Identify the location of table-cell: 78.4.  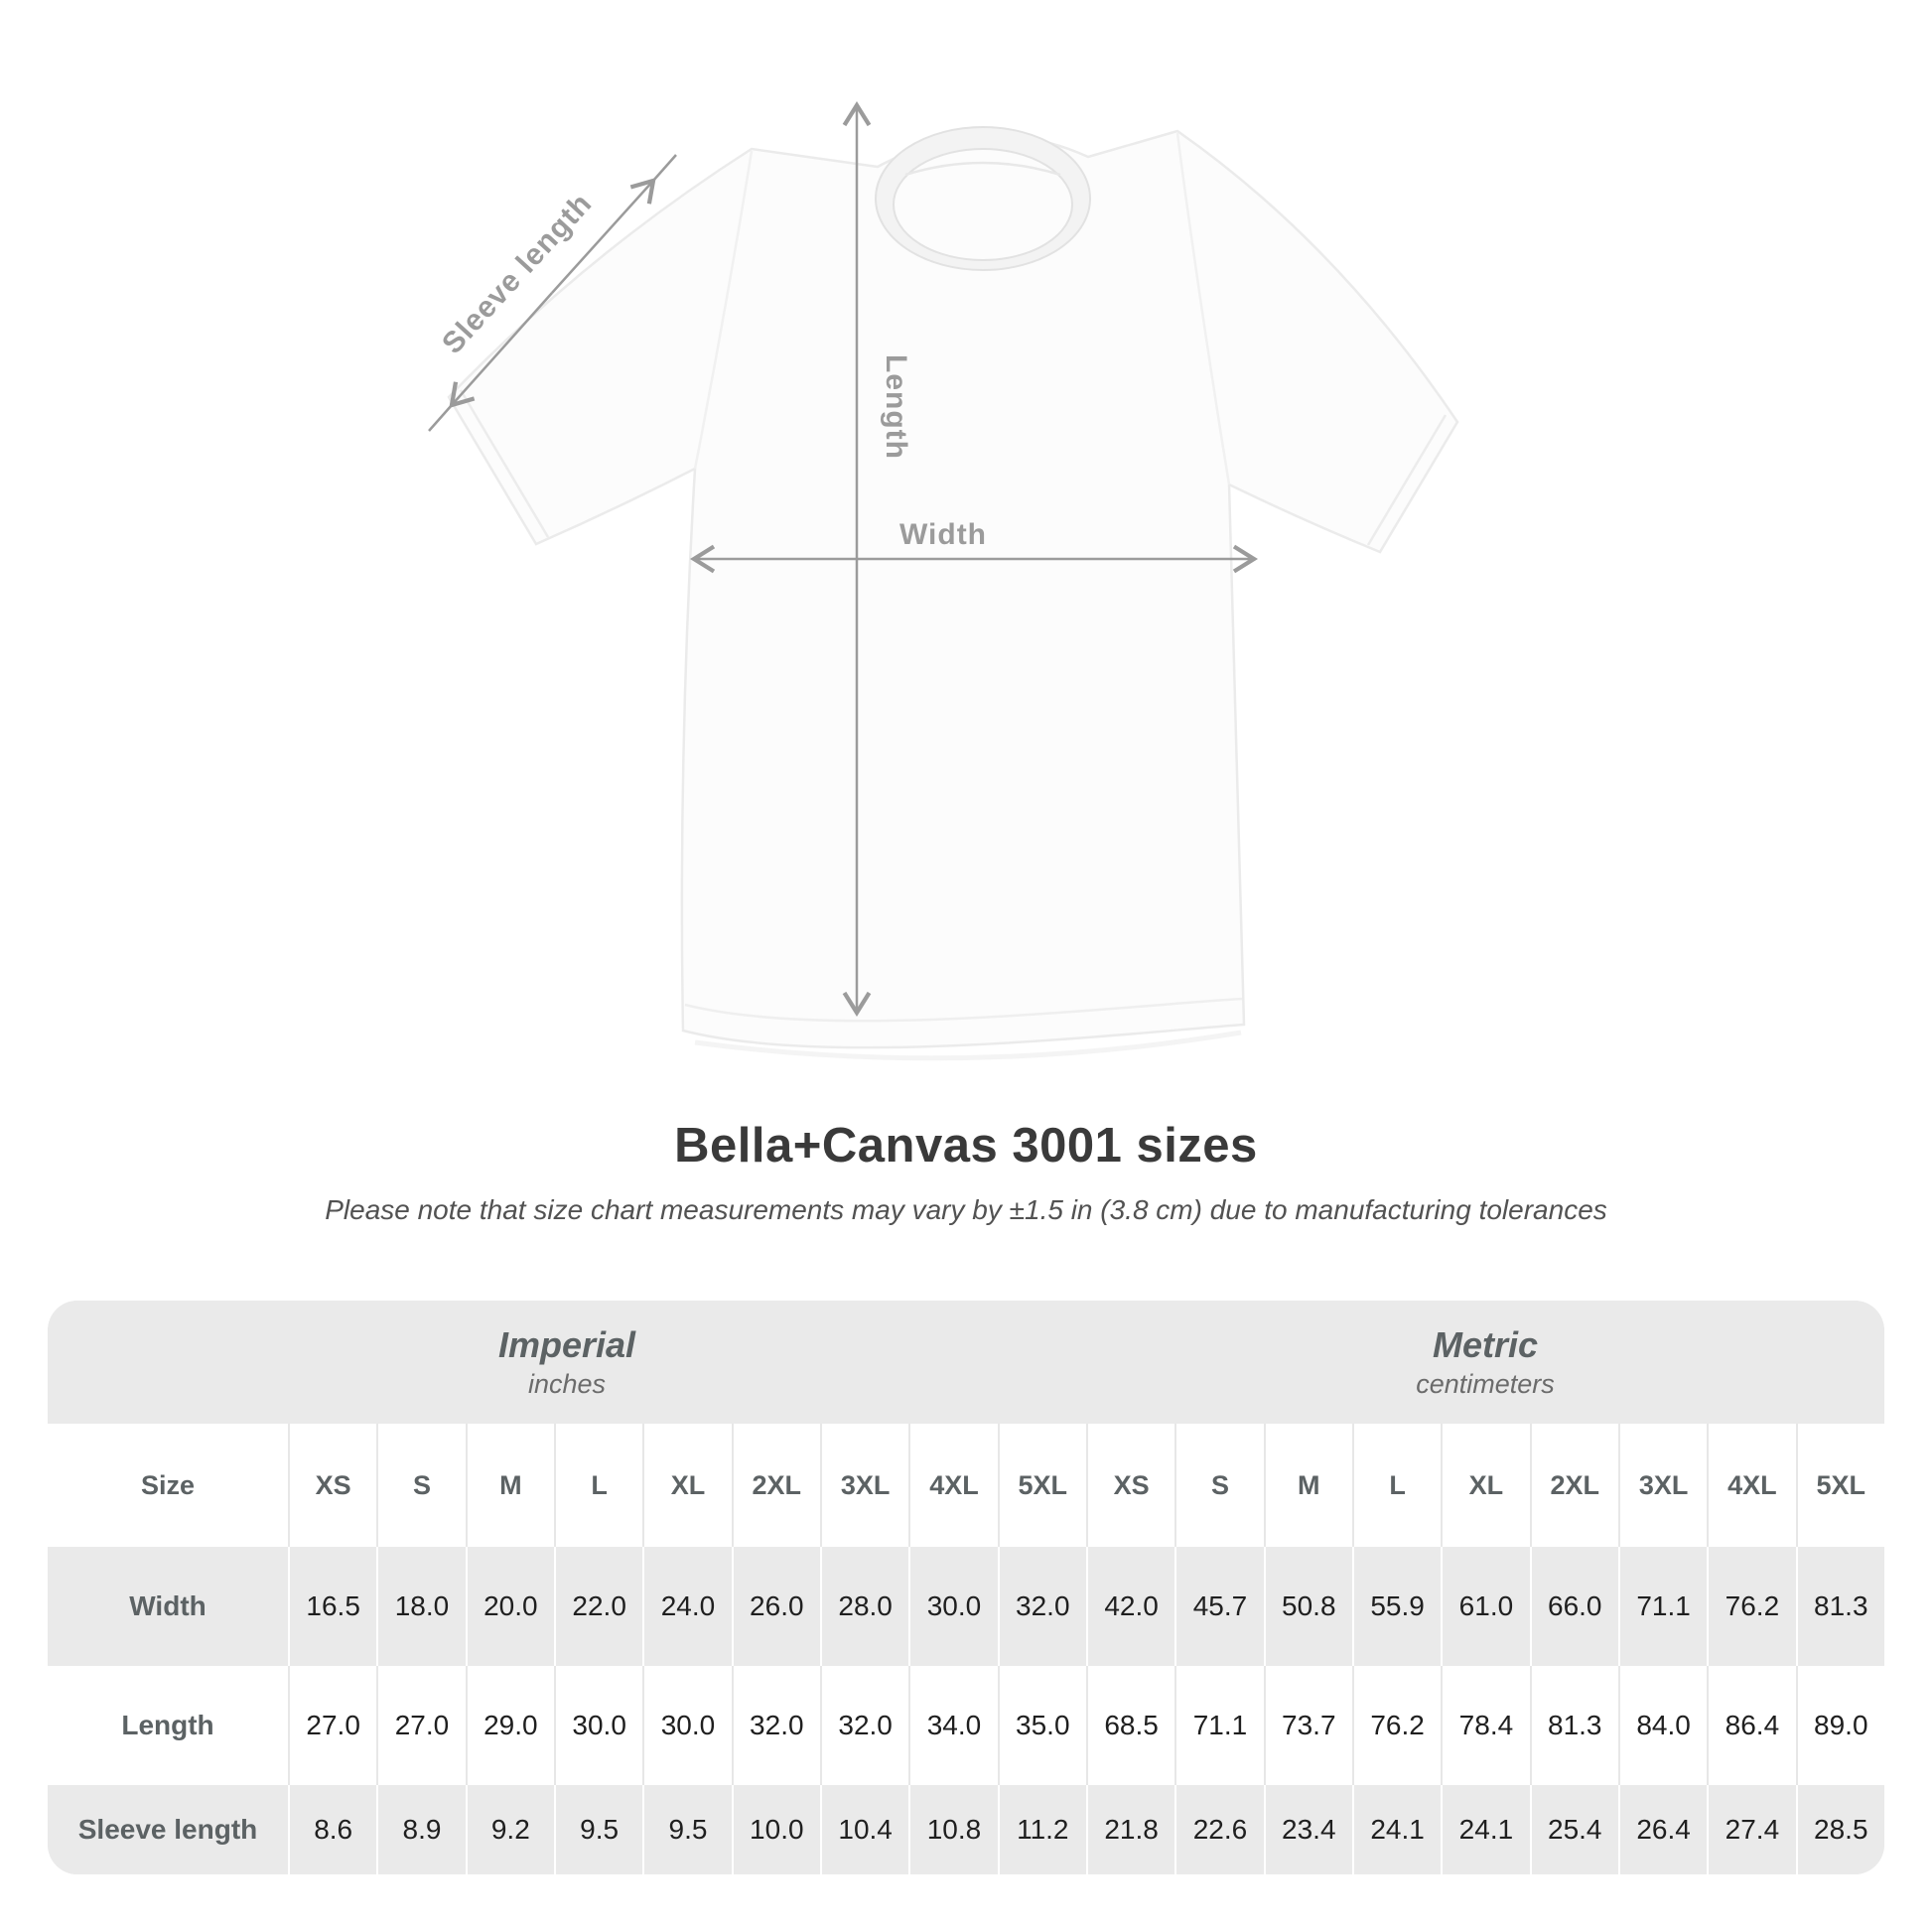
(1485, 1725).